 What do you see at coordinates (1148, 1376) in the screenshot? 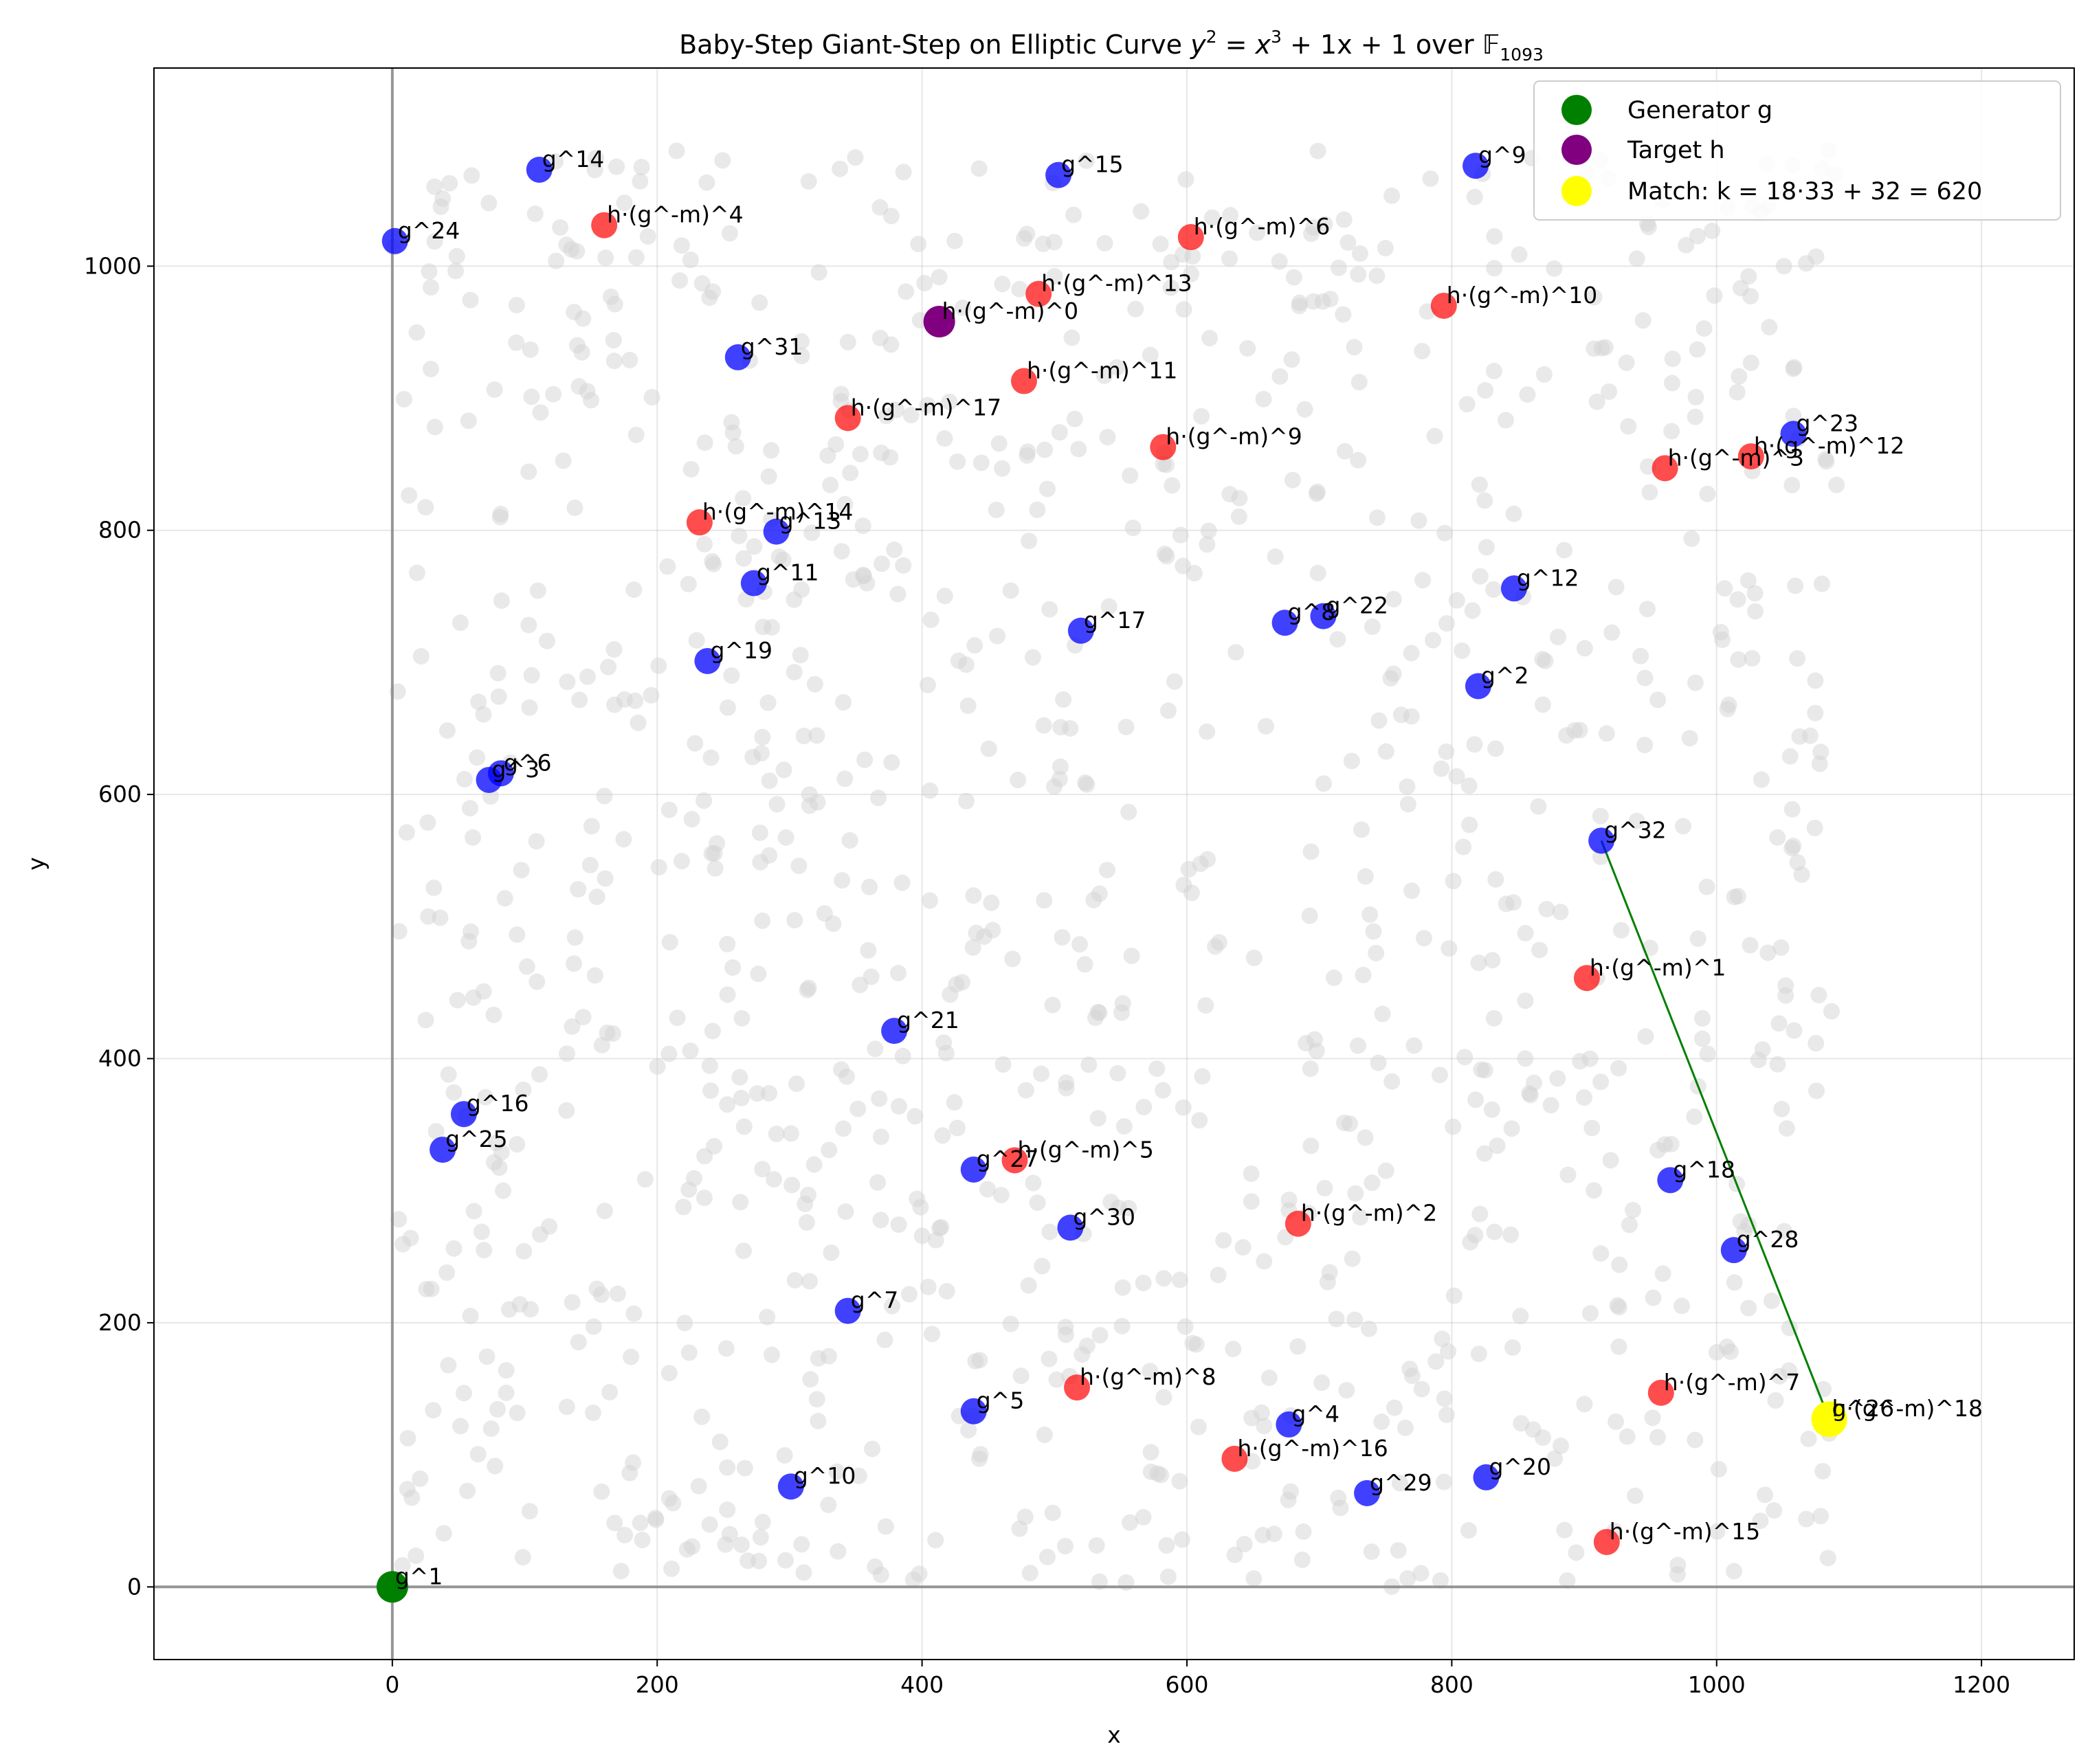
I see `giant-step-label: h·(g^-m)^8` at bounding box center [1148, 1376].